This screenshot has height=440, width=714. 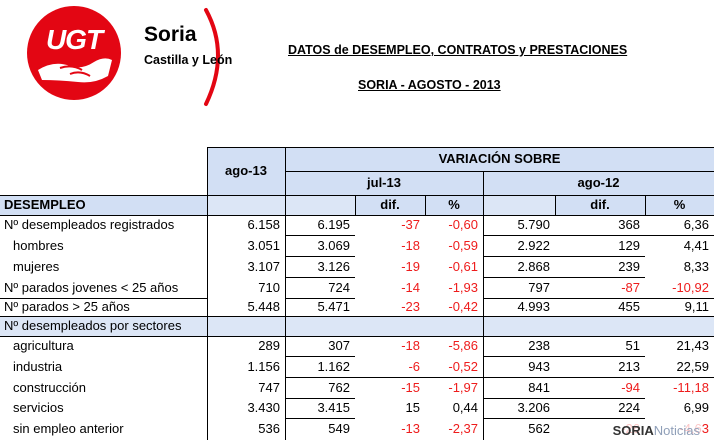 What do you see at coordinates (630, 287) in the screenshot?
I see `cell-ad: -87` at bounding box center [630, 287].